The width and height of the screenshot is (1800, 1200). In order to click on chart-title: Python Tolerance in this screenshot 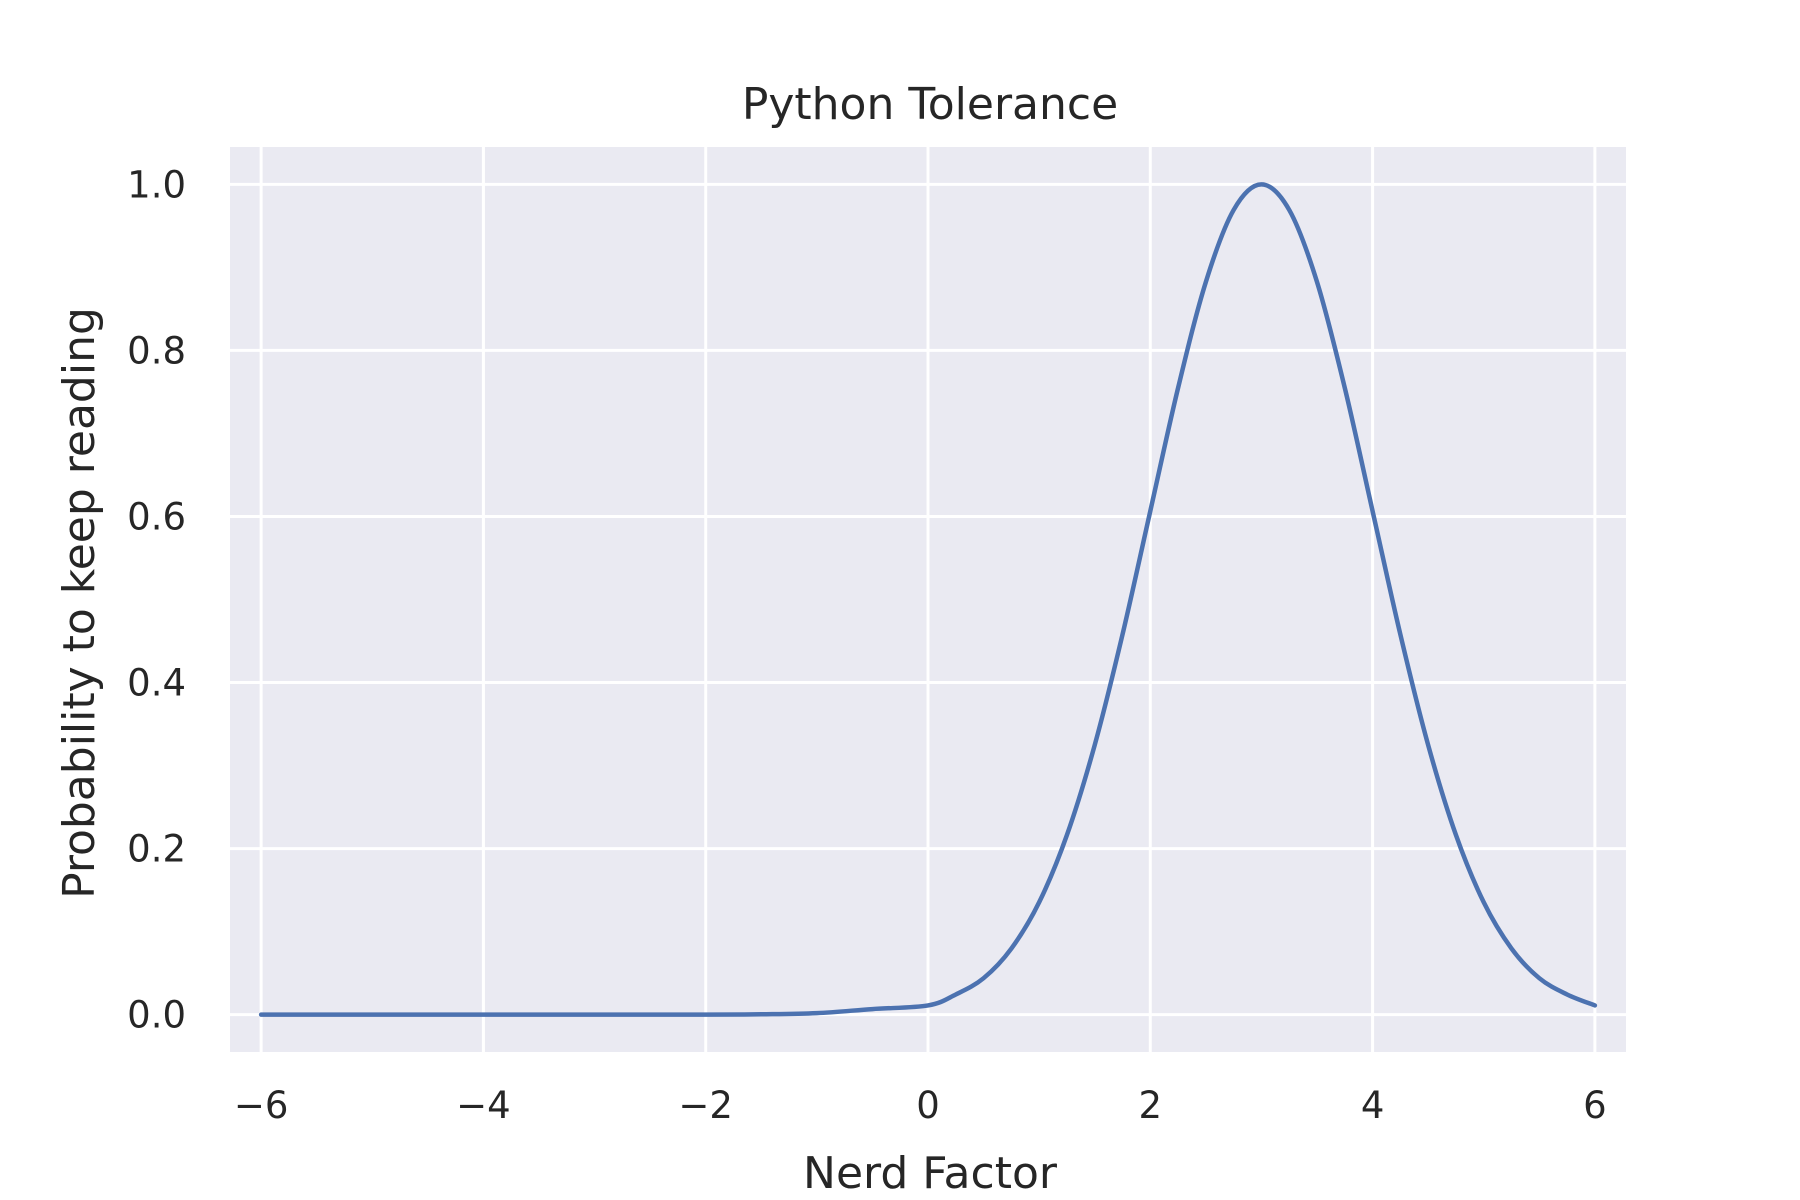, I will do `click(930, 104)`.